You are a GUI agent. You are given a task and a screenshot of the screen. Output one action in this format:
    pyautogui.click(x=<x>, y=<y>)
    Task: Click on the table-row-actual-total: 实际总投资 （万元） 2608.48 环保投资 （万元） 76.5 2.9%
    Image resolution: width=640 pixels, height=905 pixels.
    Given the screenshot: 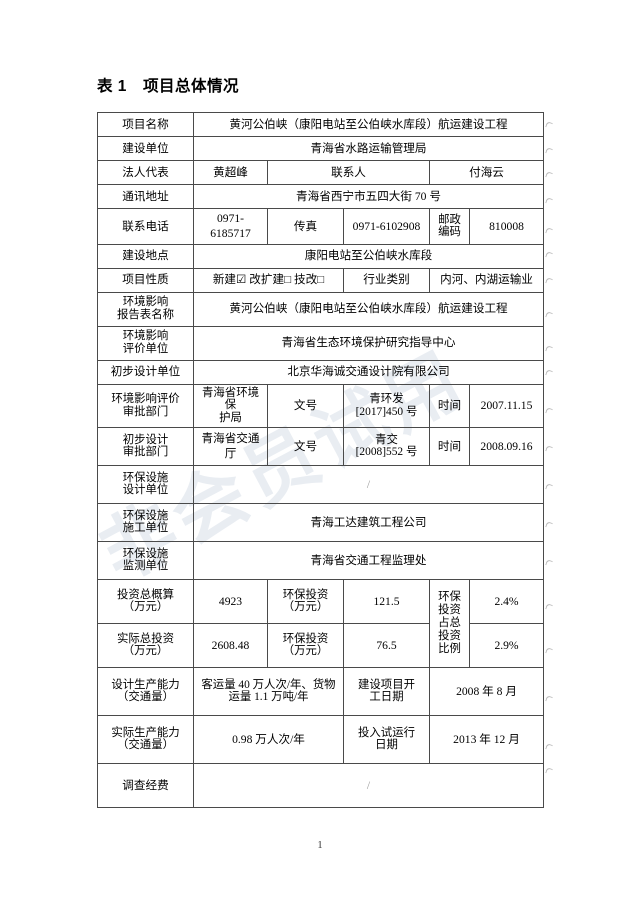 What is the action you would take?
    pyautogui.click(x=321, y=645)
    